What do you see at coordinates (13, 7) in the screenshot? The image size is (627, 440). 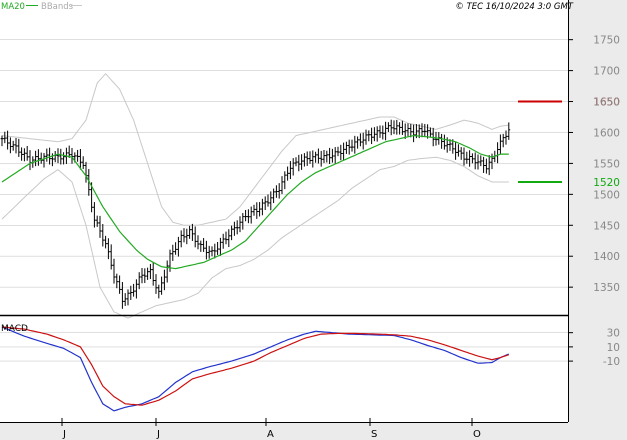 I see `legend-ma20: MA20` at bounding box center [13, 7].